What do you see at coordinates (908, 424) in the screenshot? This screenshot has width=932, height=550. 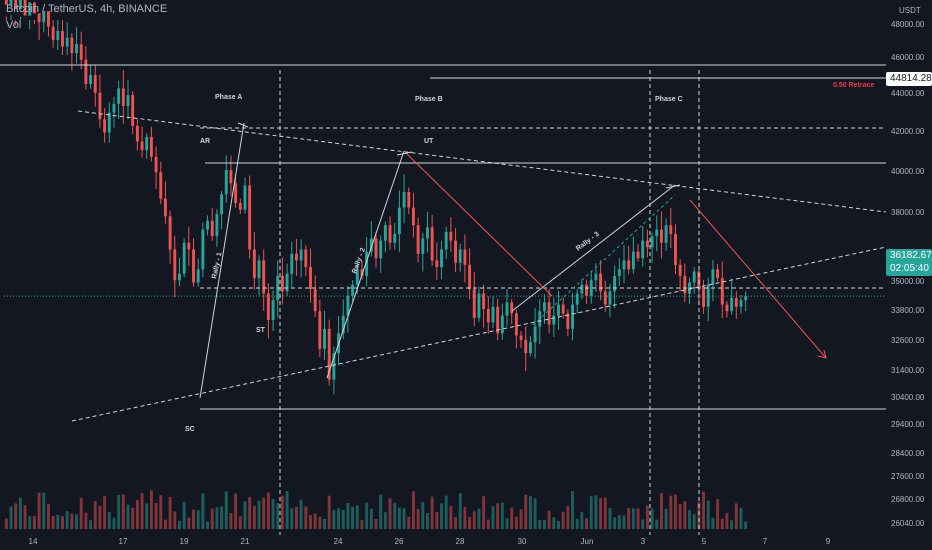 I see `price-tick-label: 29400.00` at bounding box center [908, 424].